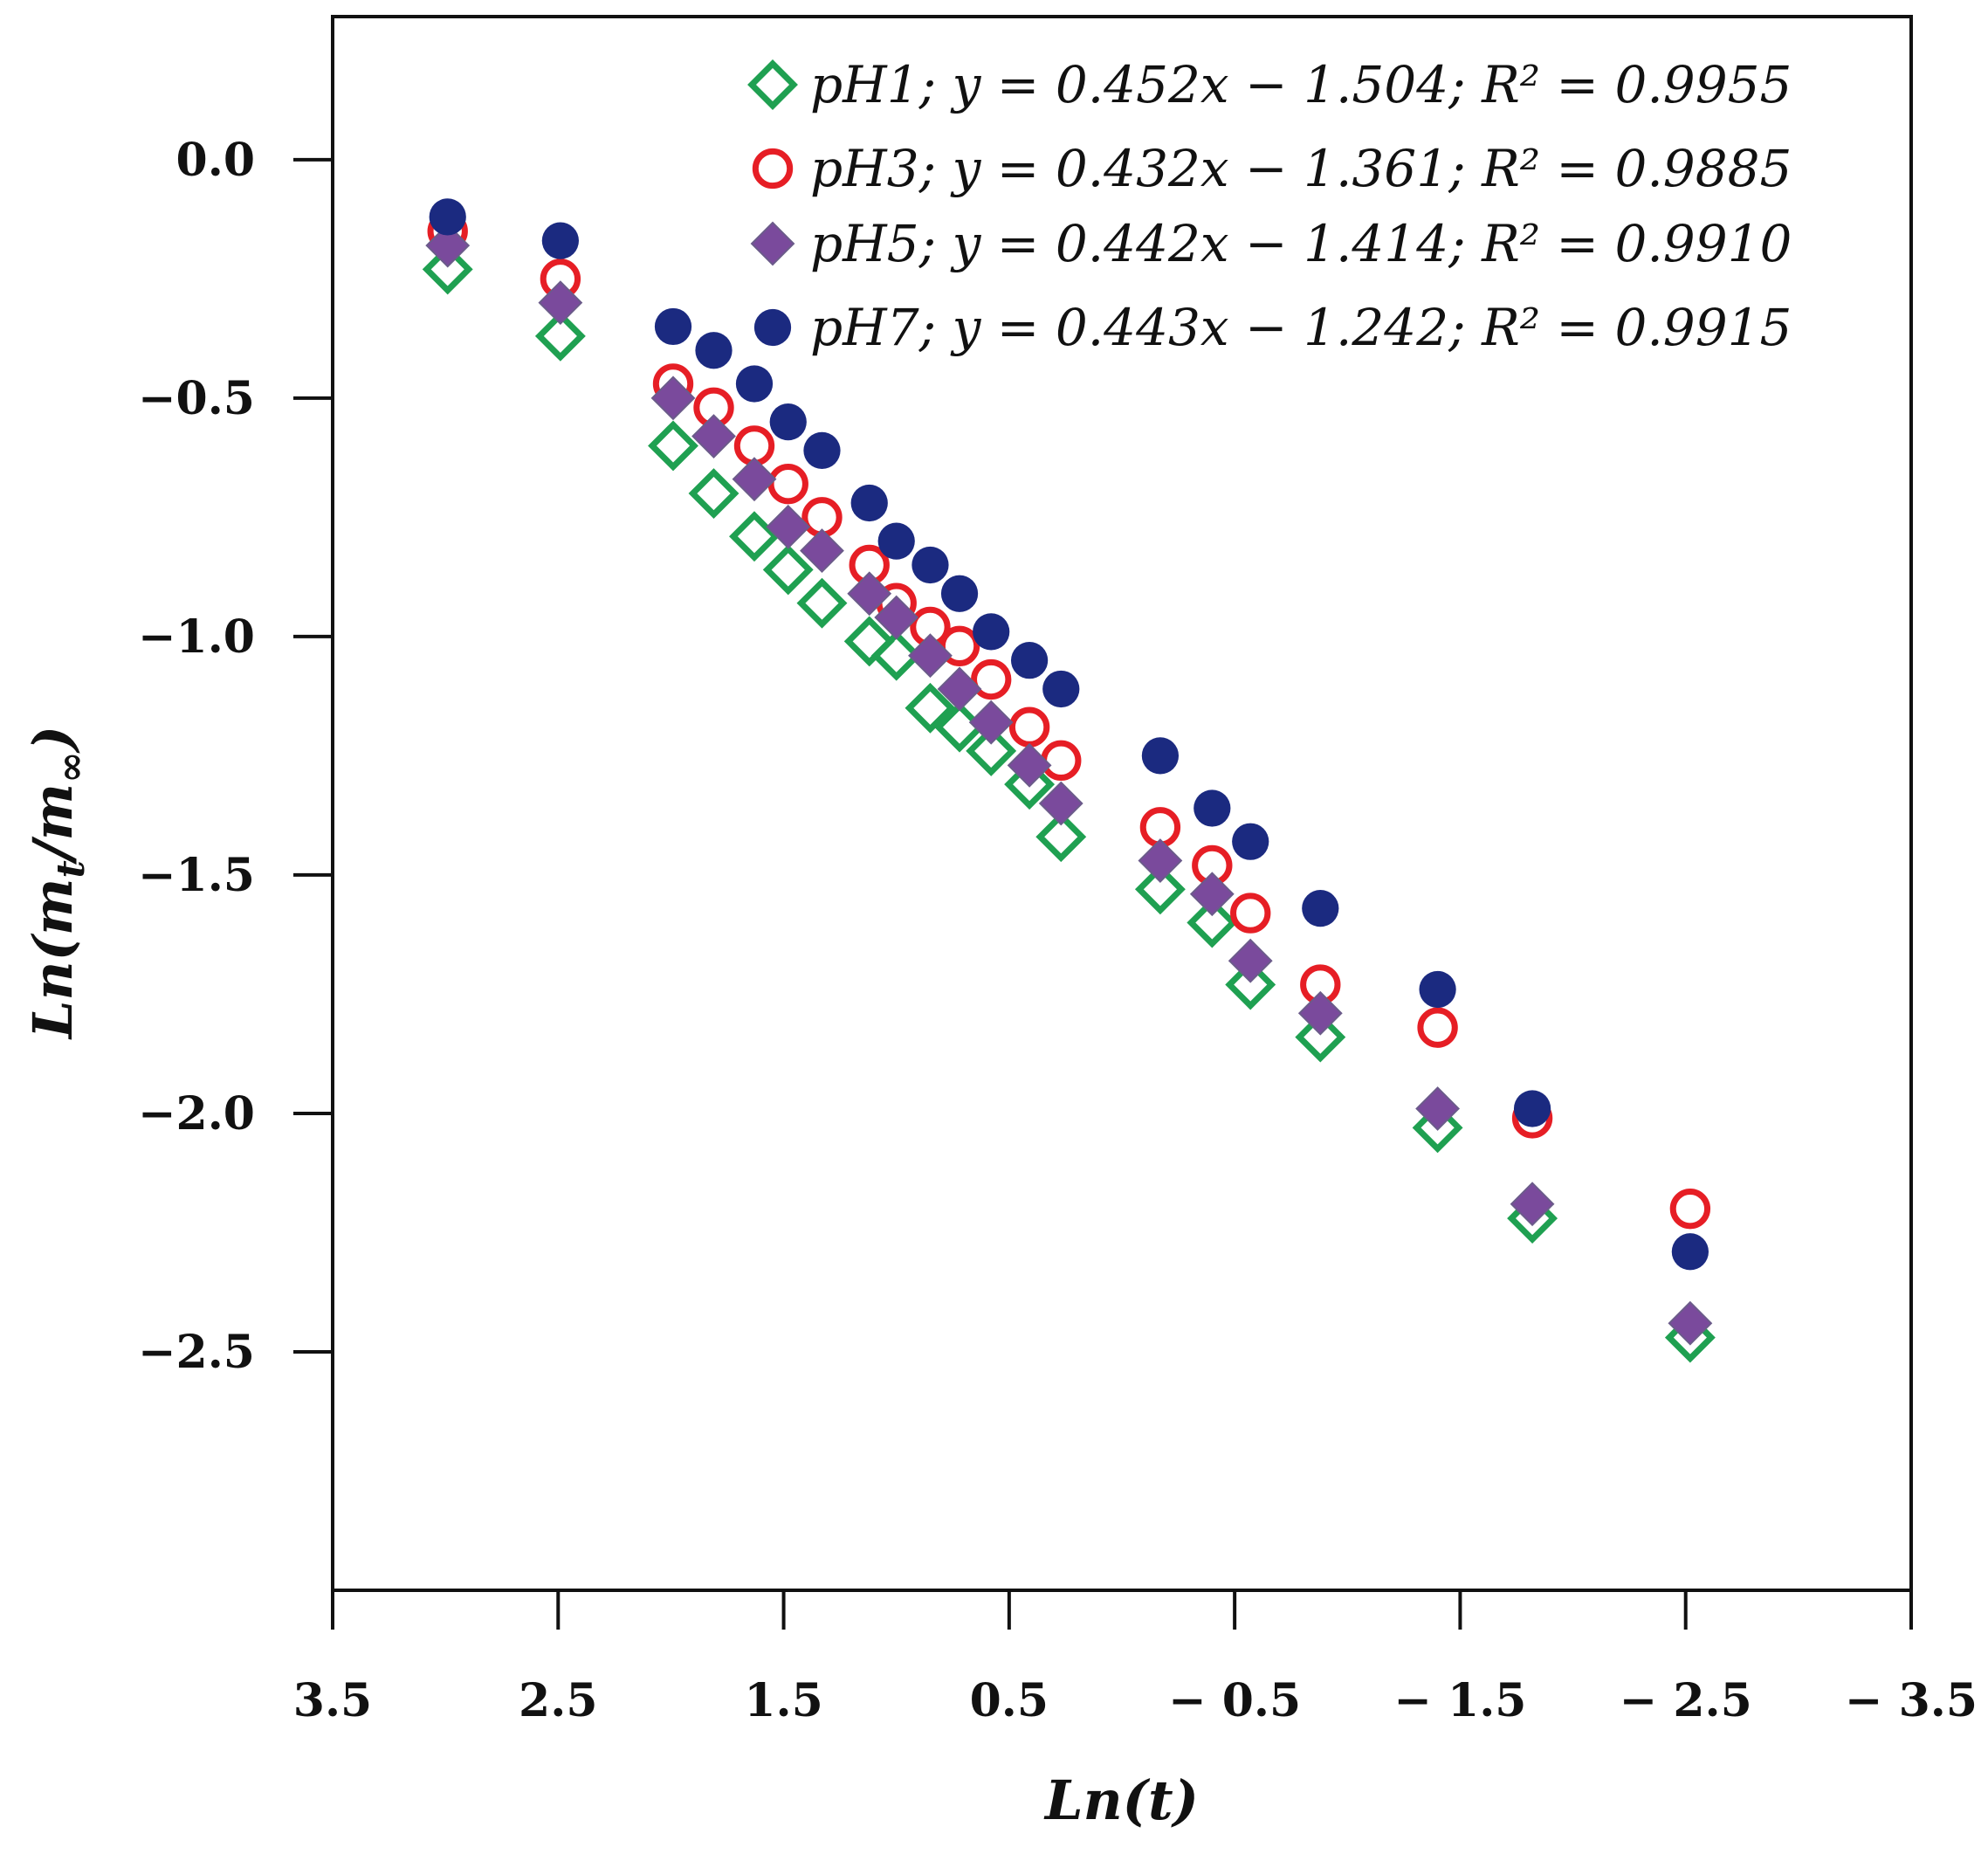 The height and width of the screenshot is (1861, 1988). I want to click on x-tick-label: − 1.5, so click(1459, 1700).